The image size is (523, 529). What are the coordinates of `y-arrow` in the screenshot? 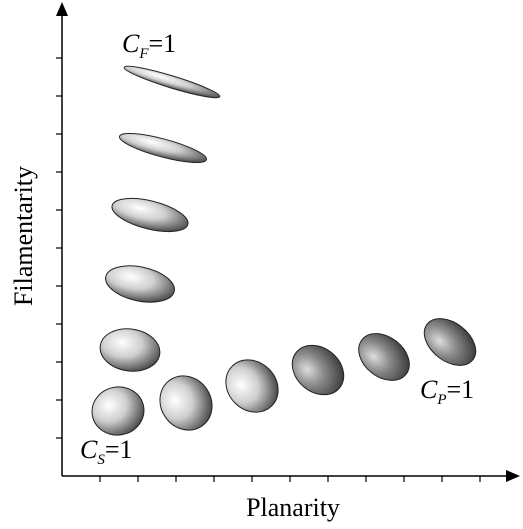 It's located at (62, 9).